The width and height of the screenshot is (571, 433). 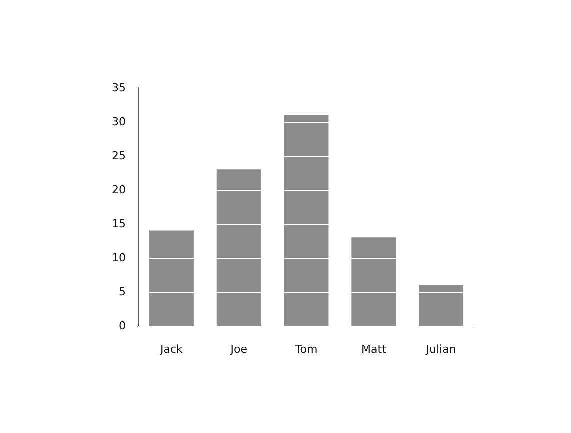 What do you see at coordinates (119, 122) in the screenshot?
I see `y-tick-label: 30` at bounding box center [119, 122].